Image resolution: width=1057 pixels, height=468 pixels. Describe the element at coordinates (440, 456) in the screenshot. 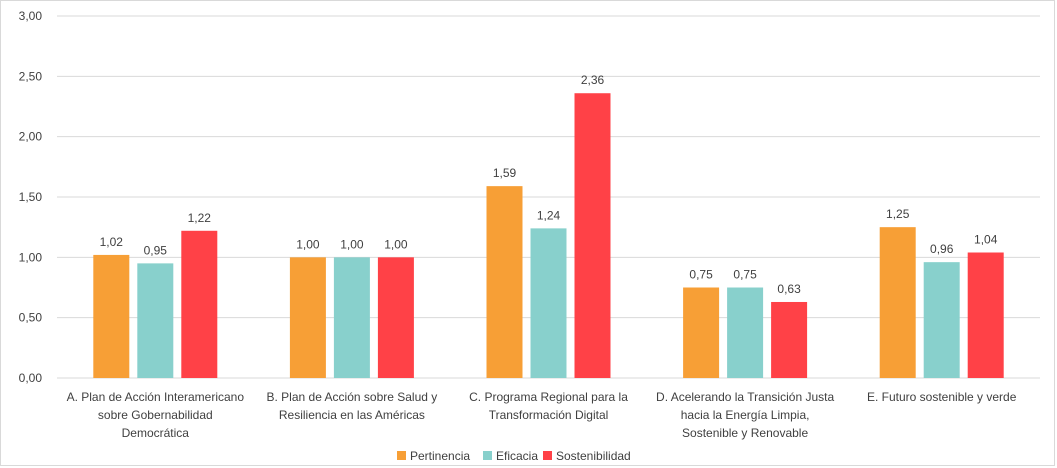

I see `legend-label: Pertinencia` at that location.